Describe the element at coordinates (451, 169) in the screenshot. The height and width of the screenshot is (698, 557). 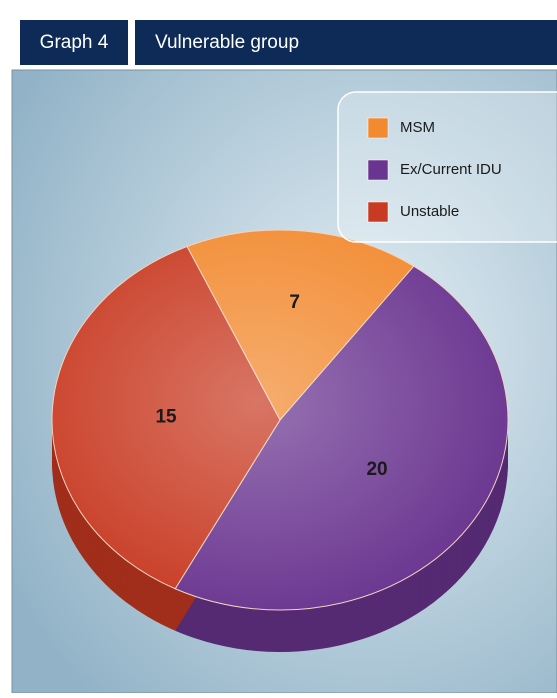
I see `legend-label: Ex/Current IDU` at that location.